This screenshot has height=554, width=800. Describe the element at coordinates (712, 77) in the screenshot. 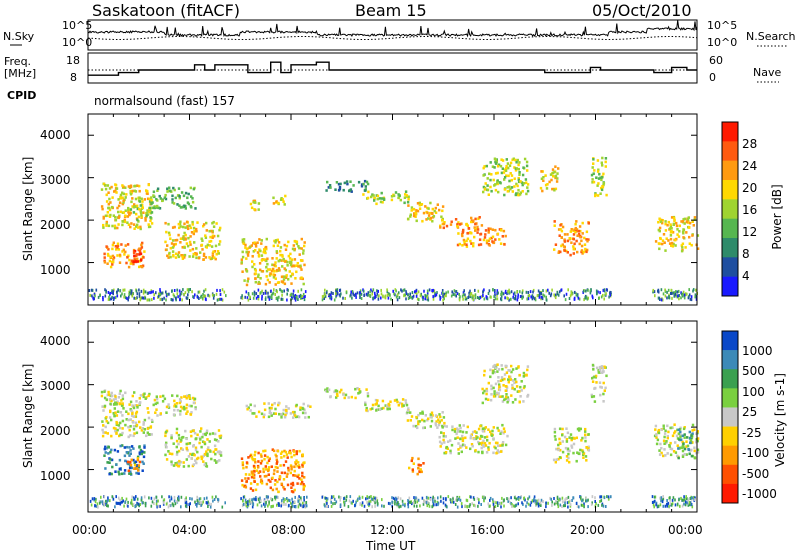

I see `nave-tick-bottom: 0` at that location.